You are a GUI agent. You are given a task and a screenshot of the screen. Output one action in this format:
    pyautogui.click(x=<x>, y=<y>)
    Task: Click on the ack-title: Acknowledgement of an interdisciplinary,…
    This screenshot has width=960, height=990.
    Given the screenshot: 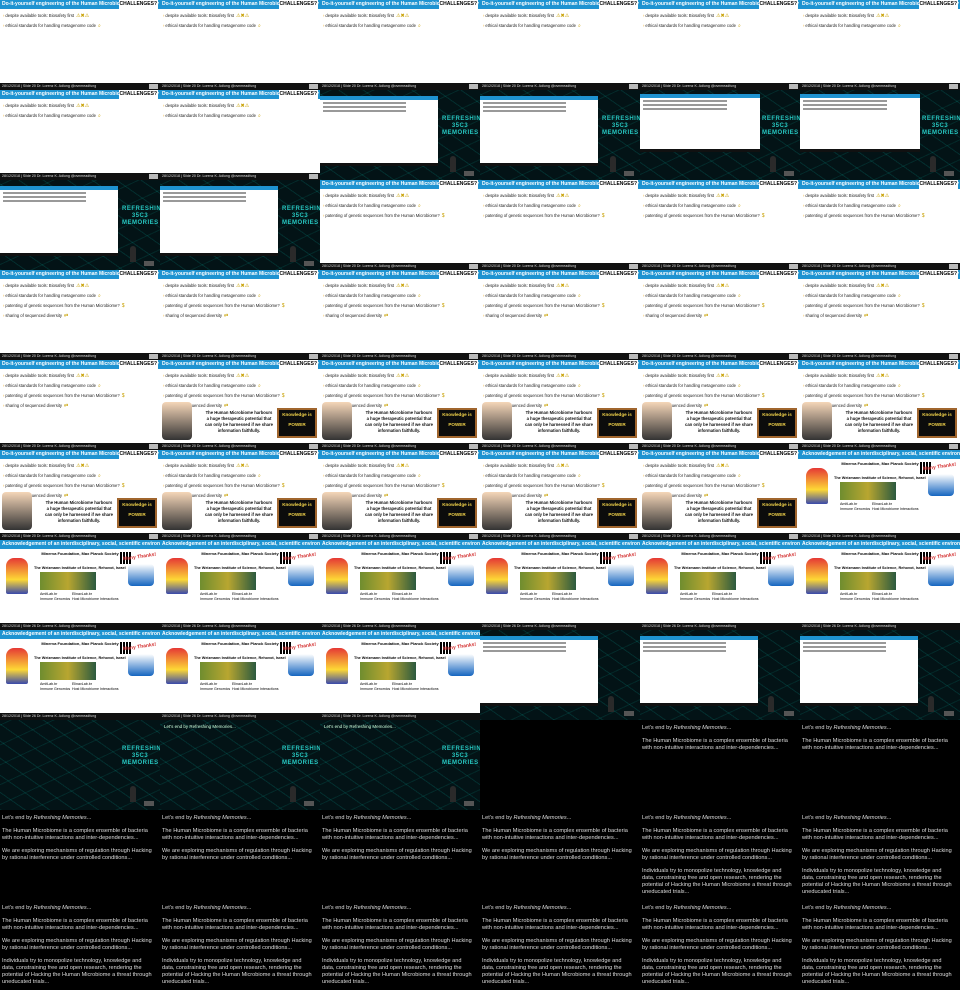 What is the action you would take?
    pyautogui.click(x=880, y=544)
    